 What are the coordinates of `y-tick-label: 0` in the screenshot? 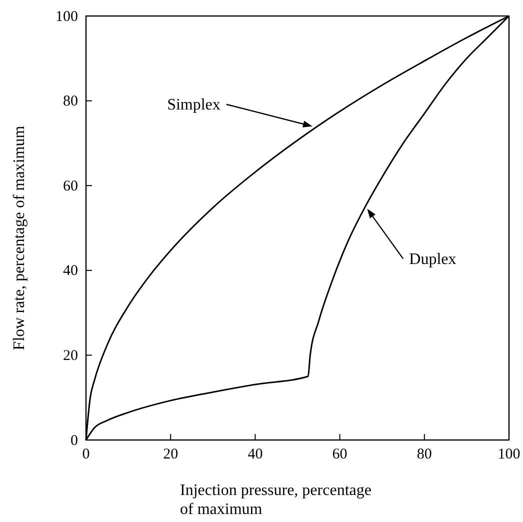 It's located at (74, 440).